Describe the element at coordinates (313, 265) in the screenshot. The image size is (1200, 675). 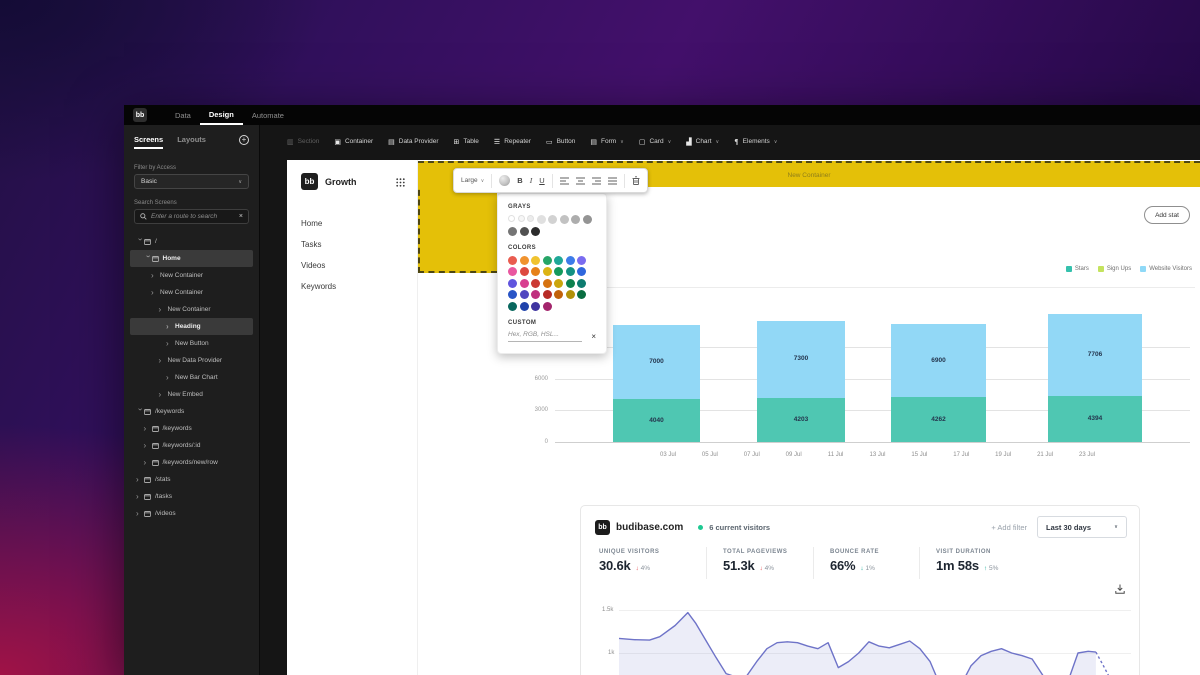
I see `preview-nav-videos: Videos` at that location.